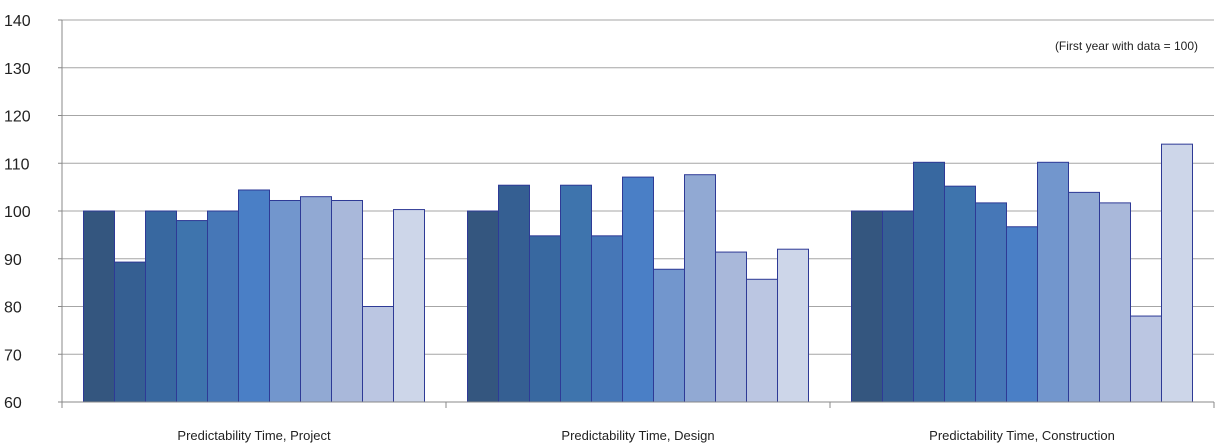  I want to click on x-category-label: Predictability Time, Project, so click(254, 435).